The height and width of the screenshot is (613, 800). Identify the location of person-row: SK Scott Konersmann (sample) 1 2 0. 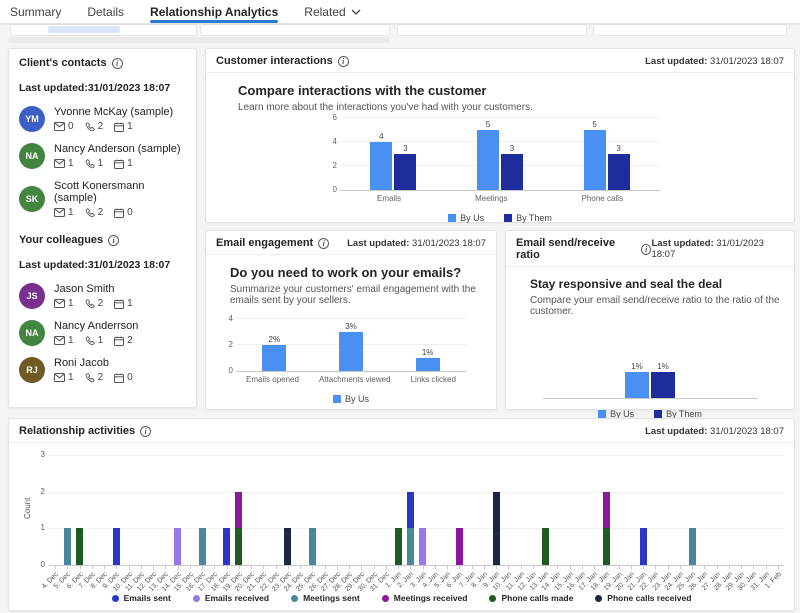
(102, 199).